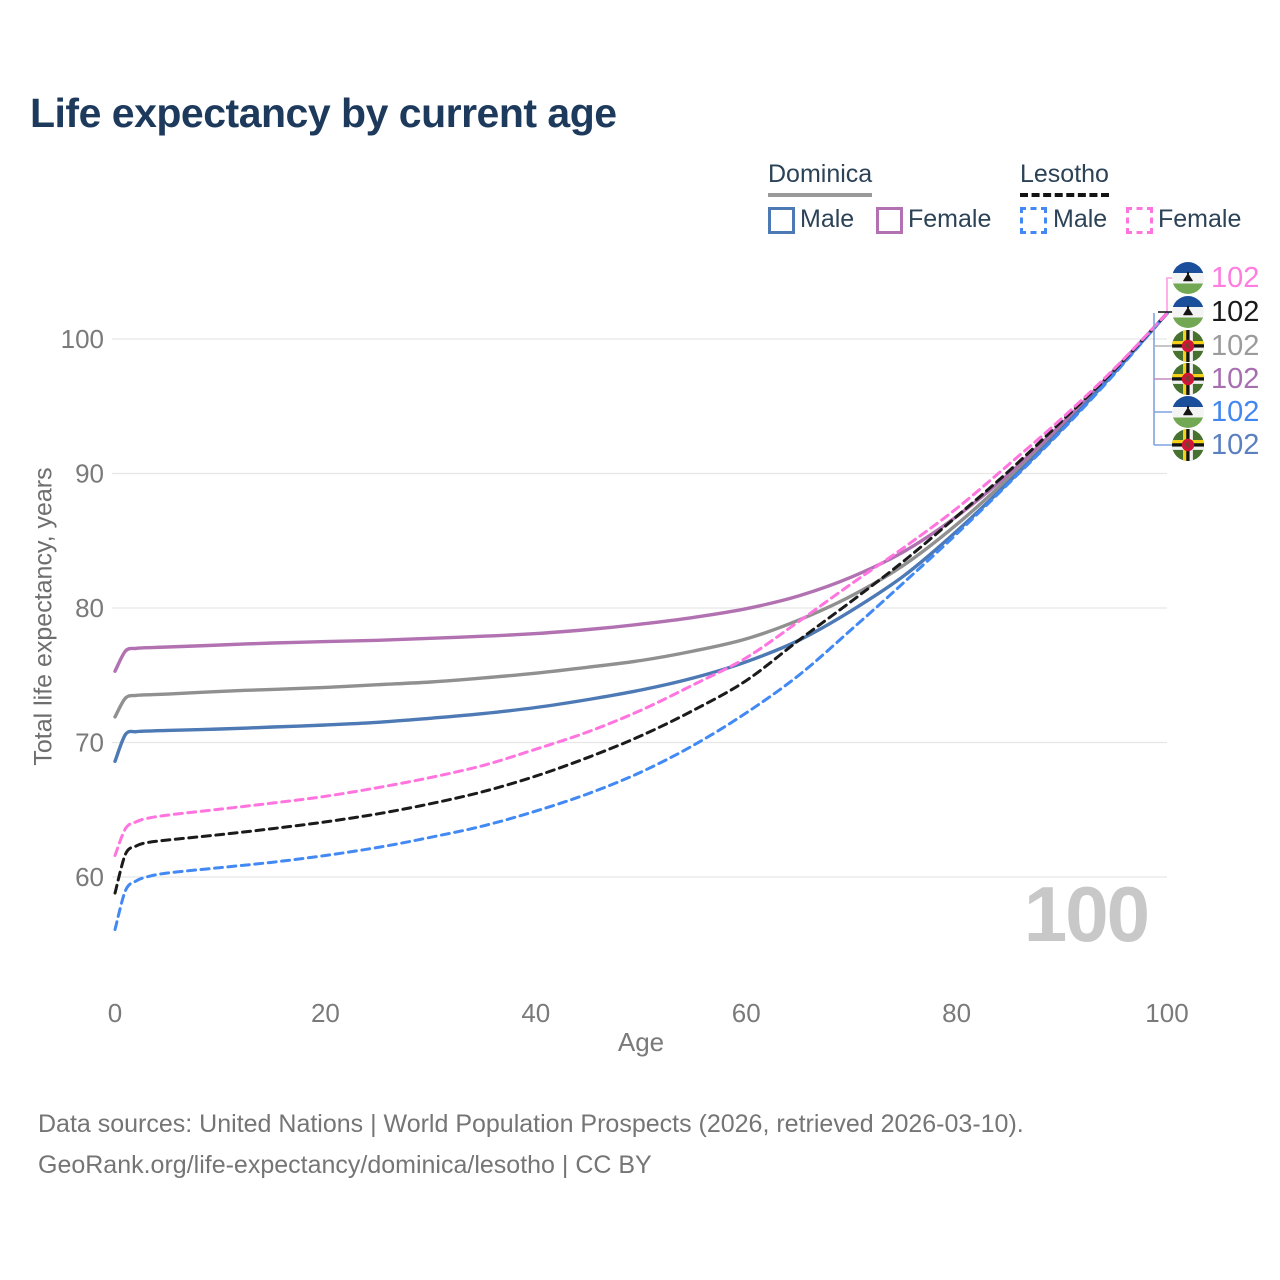  I want to click on legend-group-dominica: Dominica, so click(820, 178).